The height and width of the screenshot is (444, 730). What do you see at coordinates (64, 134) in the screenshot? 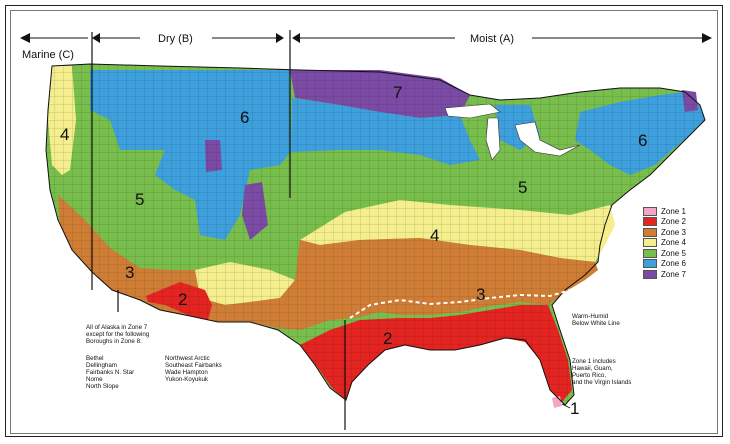
I see `zone-label-4-marine: 4` at bounding box center [64, 134].